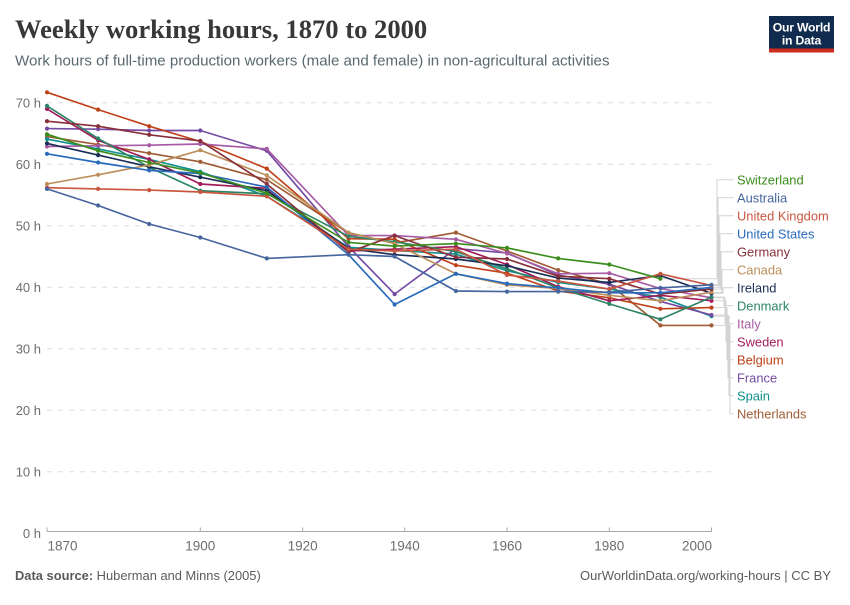 The height and width of the screenshot is (605, 850). I want to click on svg-text: Switzerland, so click(770, 179).